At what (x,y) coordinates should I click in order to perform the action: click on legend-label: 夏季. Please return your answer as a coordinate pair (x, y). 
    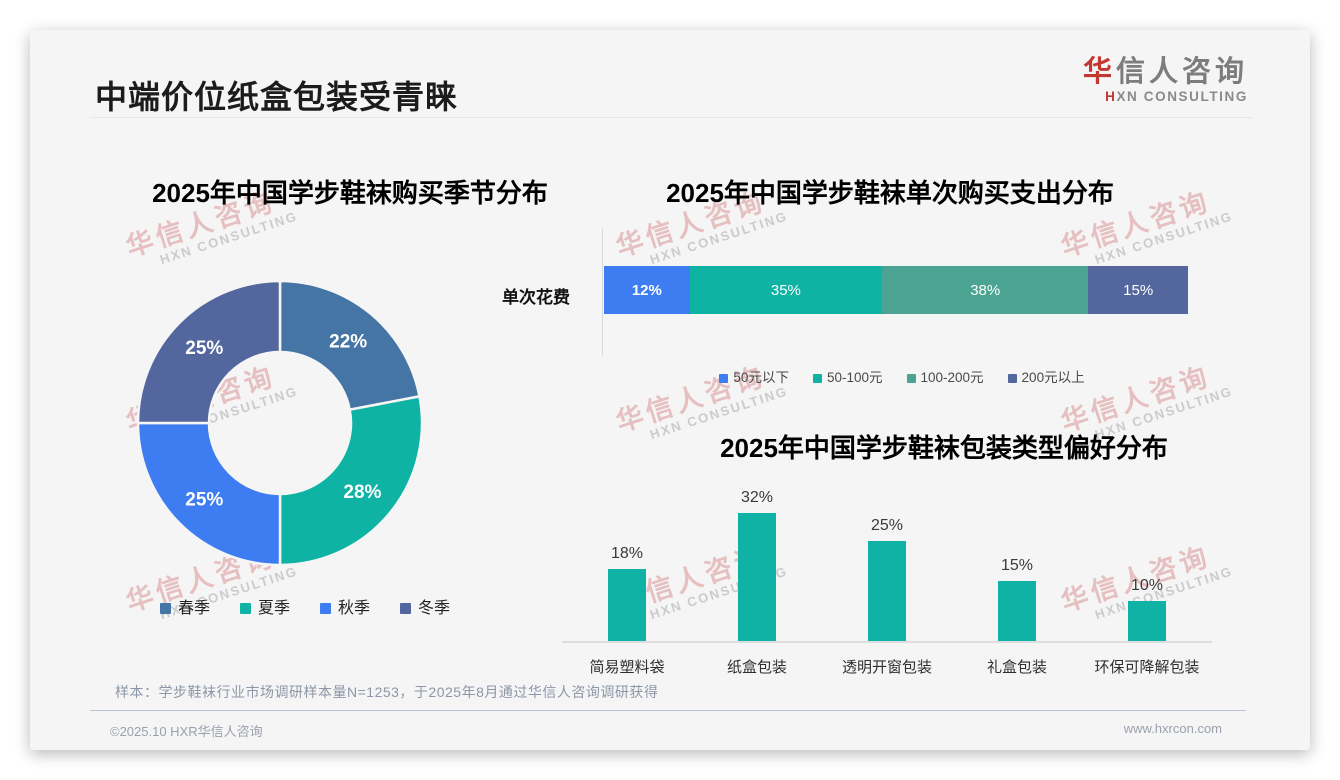
    Looking at the image, I should click on (273, 608).